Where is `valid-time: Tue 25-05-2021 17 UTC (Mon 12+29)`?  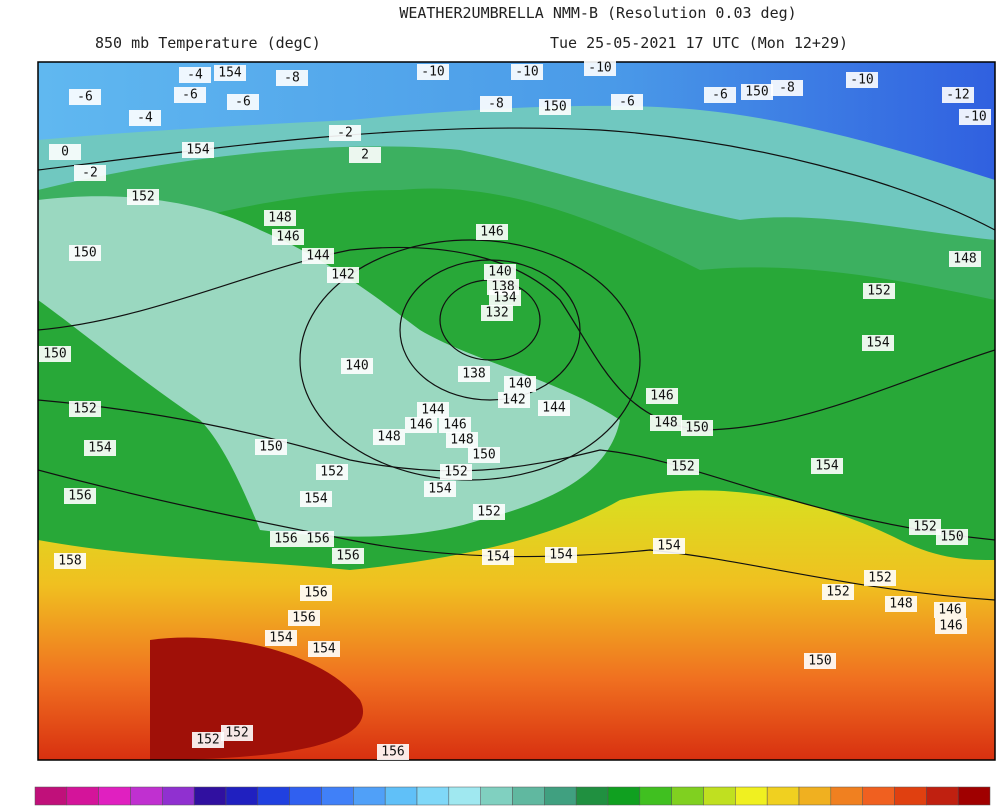
valid-time: Tue 25-05-2021 17 UTC (Mon 12+29) is located at coordinates (699, 43).